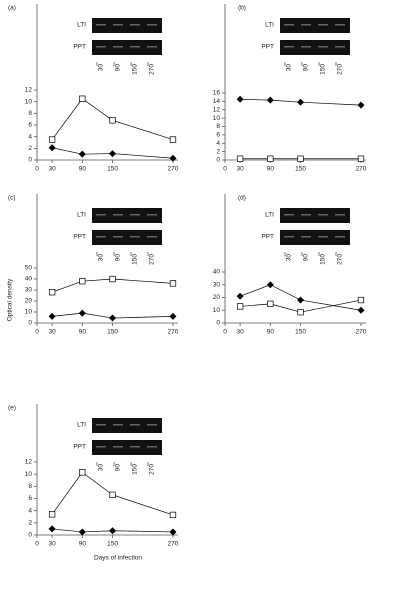  Describe the element at coordinates (30, 523) in the screenshot. I see `y-tick-label: 2` at that location.